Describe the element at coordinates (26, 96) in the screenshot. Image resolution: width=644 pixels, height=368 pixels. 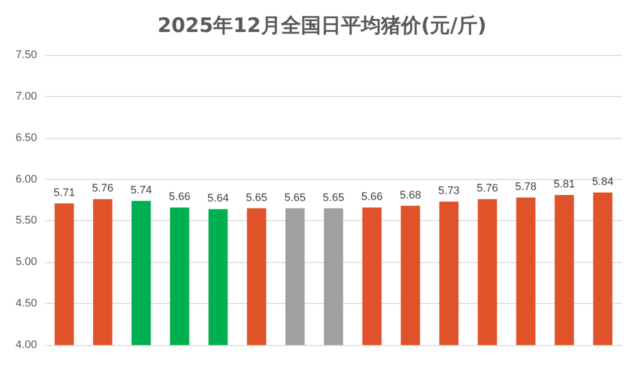
I see `y-tick-label: 7.00` at that location.